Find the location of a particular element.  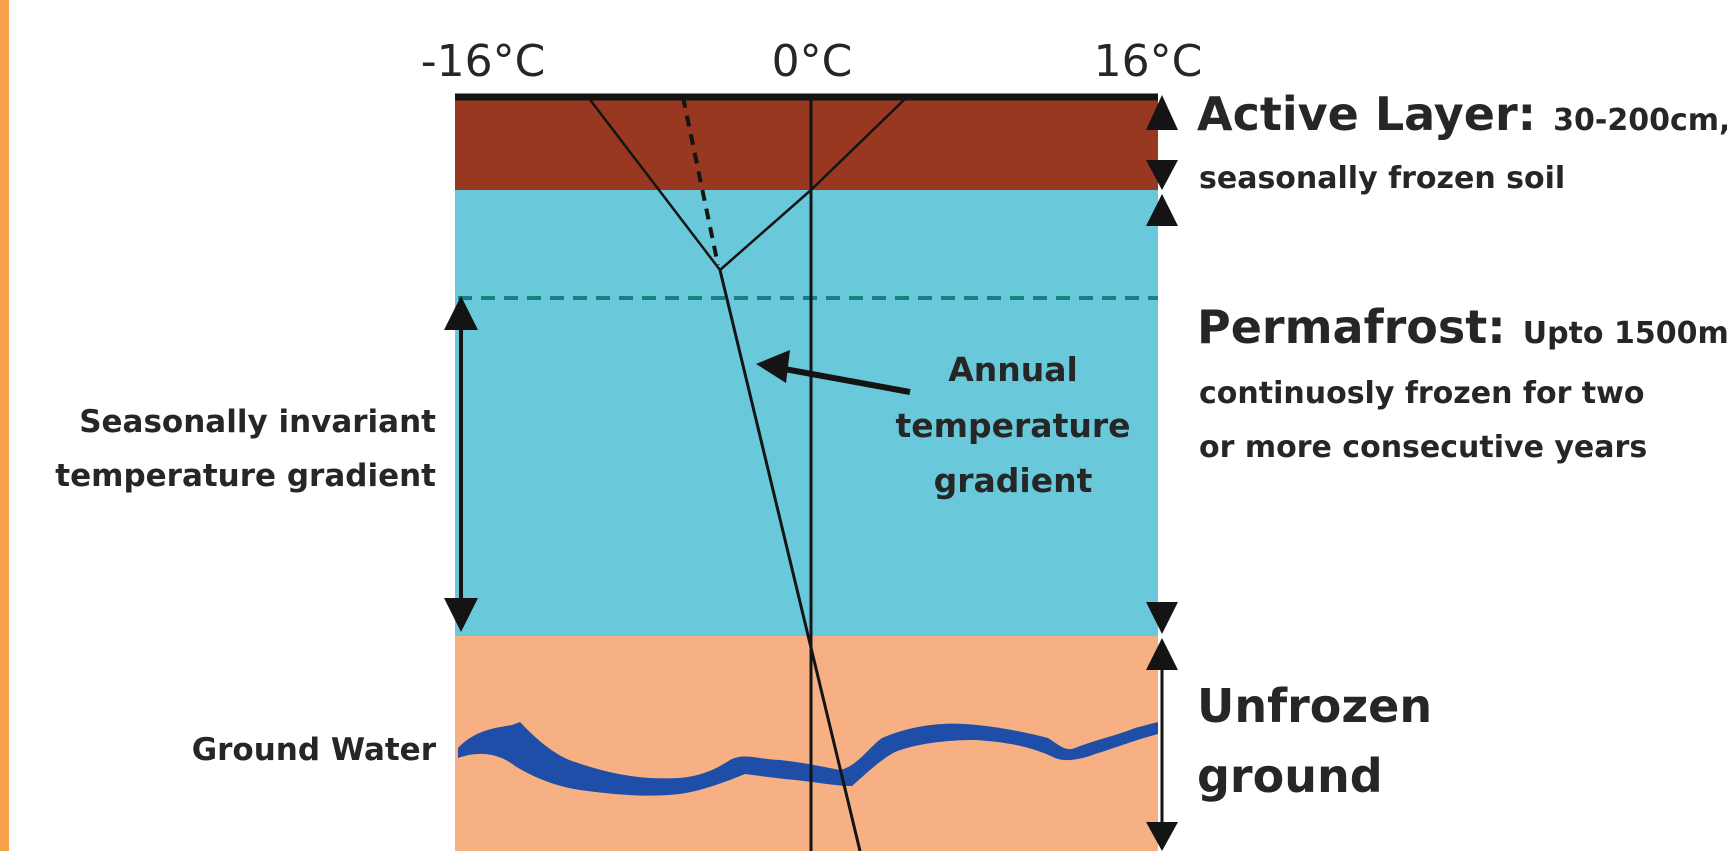

annual-gradient-label-1: Annual is located at coordinates (1013, 369).